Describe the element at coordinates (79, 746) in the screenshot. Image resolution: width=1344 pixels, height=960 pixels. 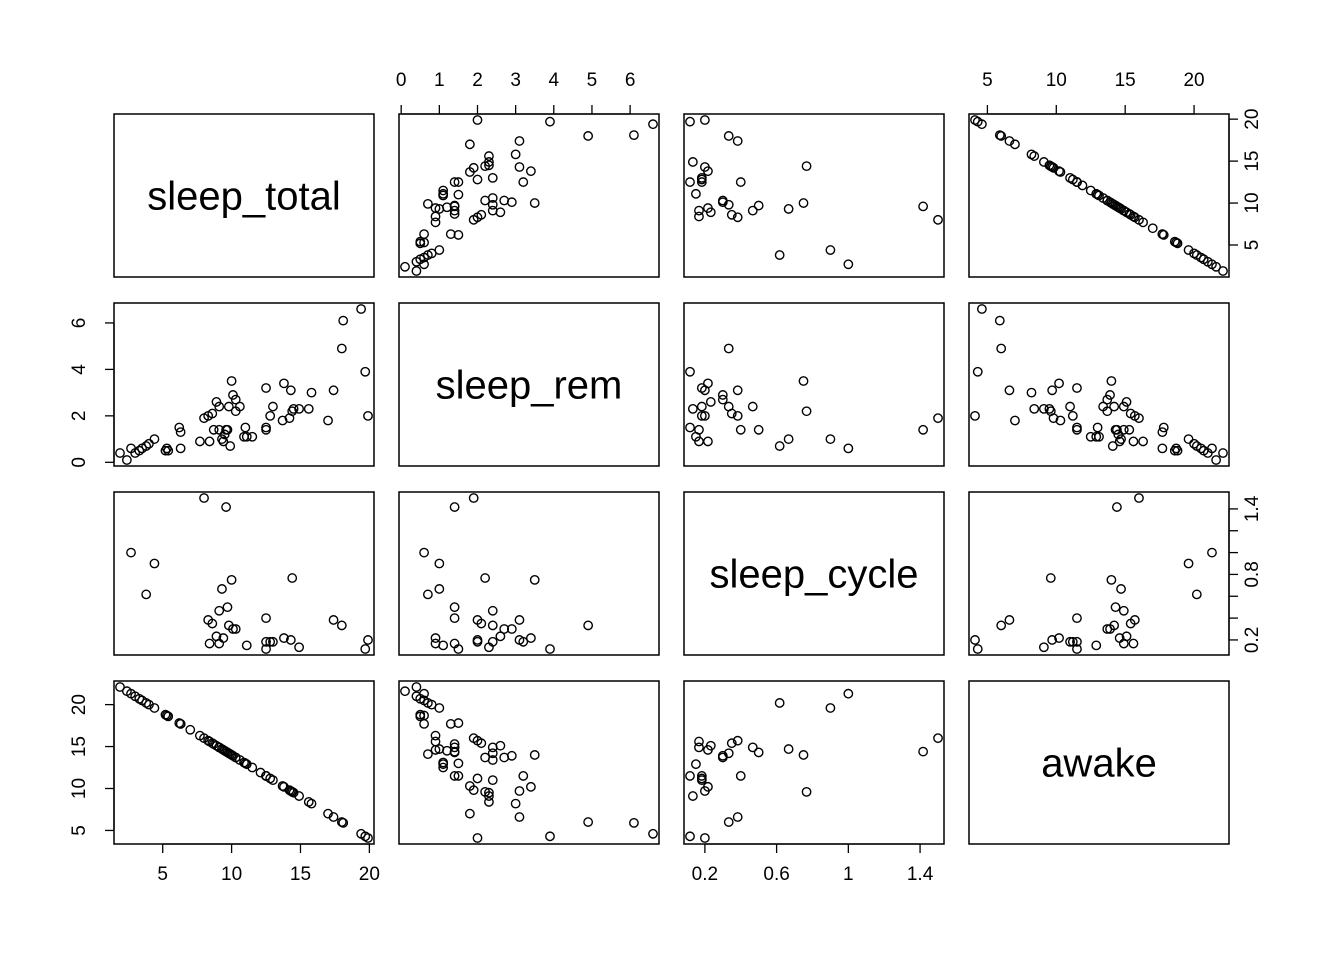
I see `tick-label-awake-15: 15` at that location.